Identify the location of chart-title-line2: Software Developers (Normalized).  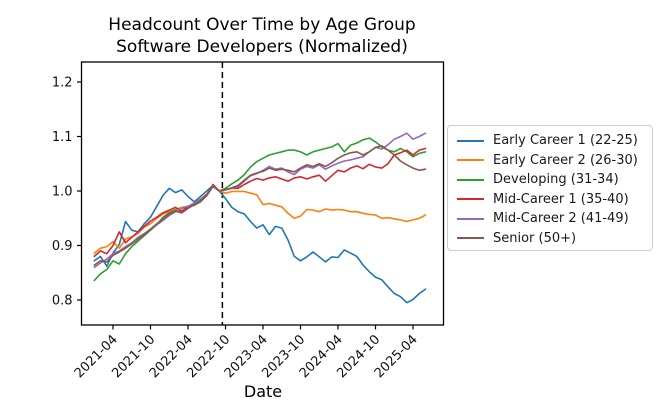
(262, 47).